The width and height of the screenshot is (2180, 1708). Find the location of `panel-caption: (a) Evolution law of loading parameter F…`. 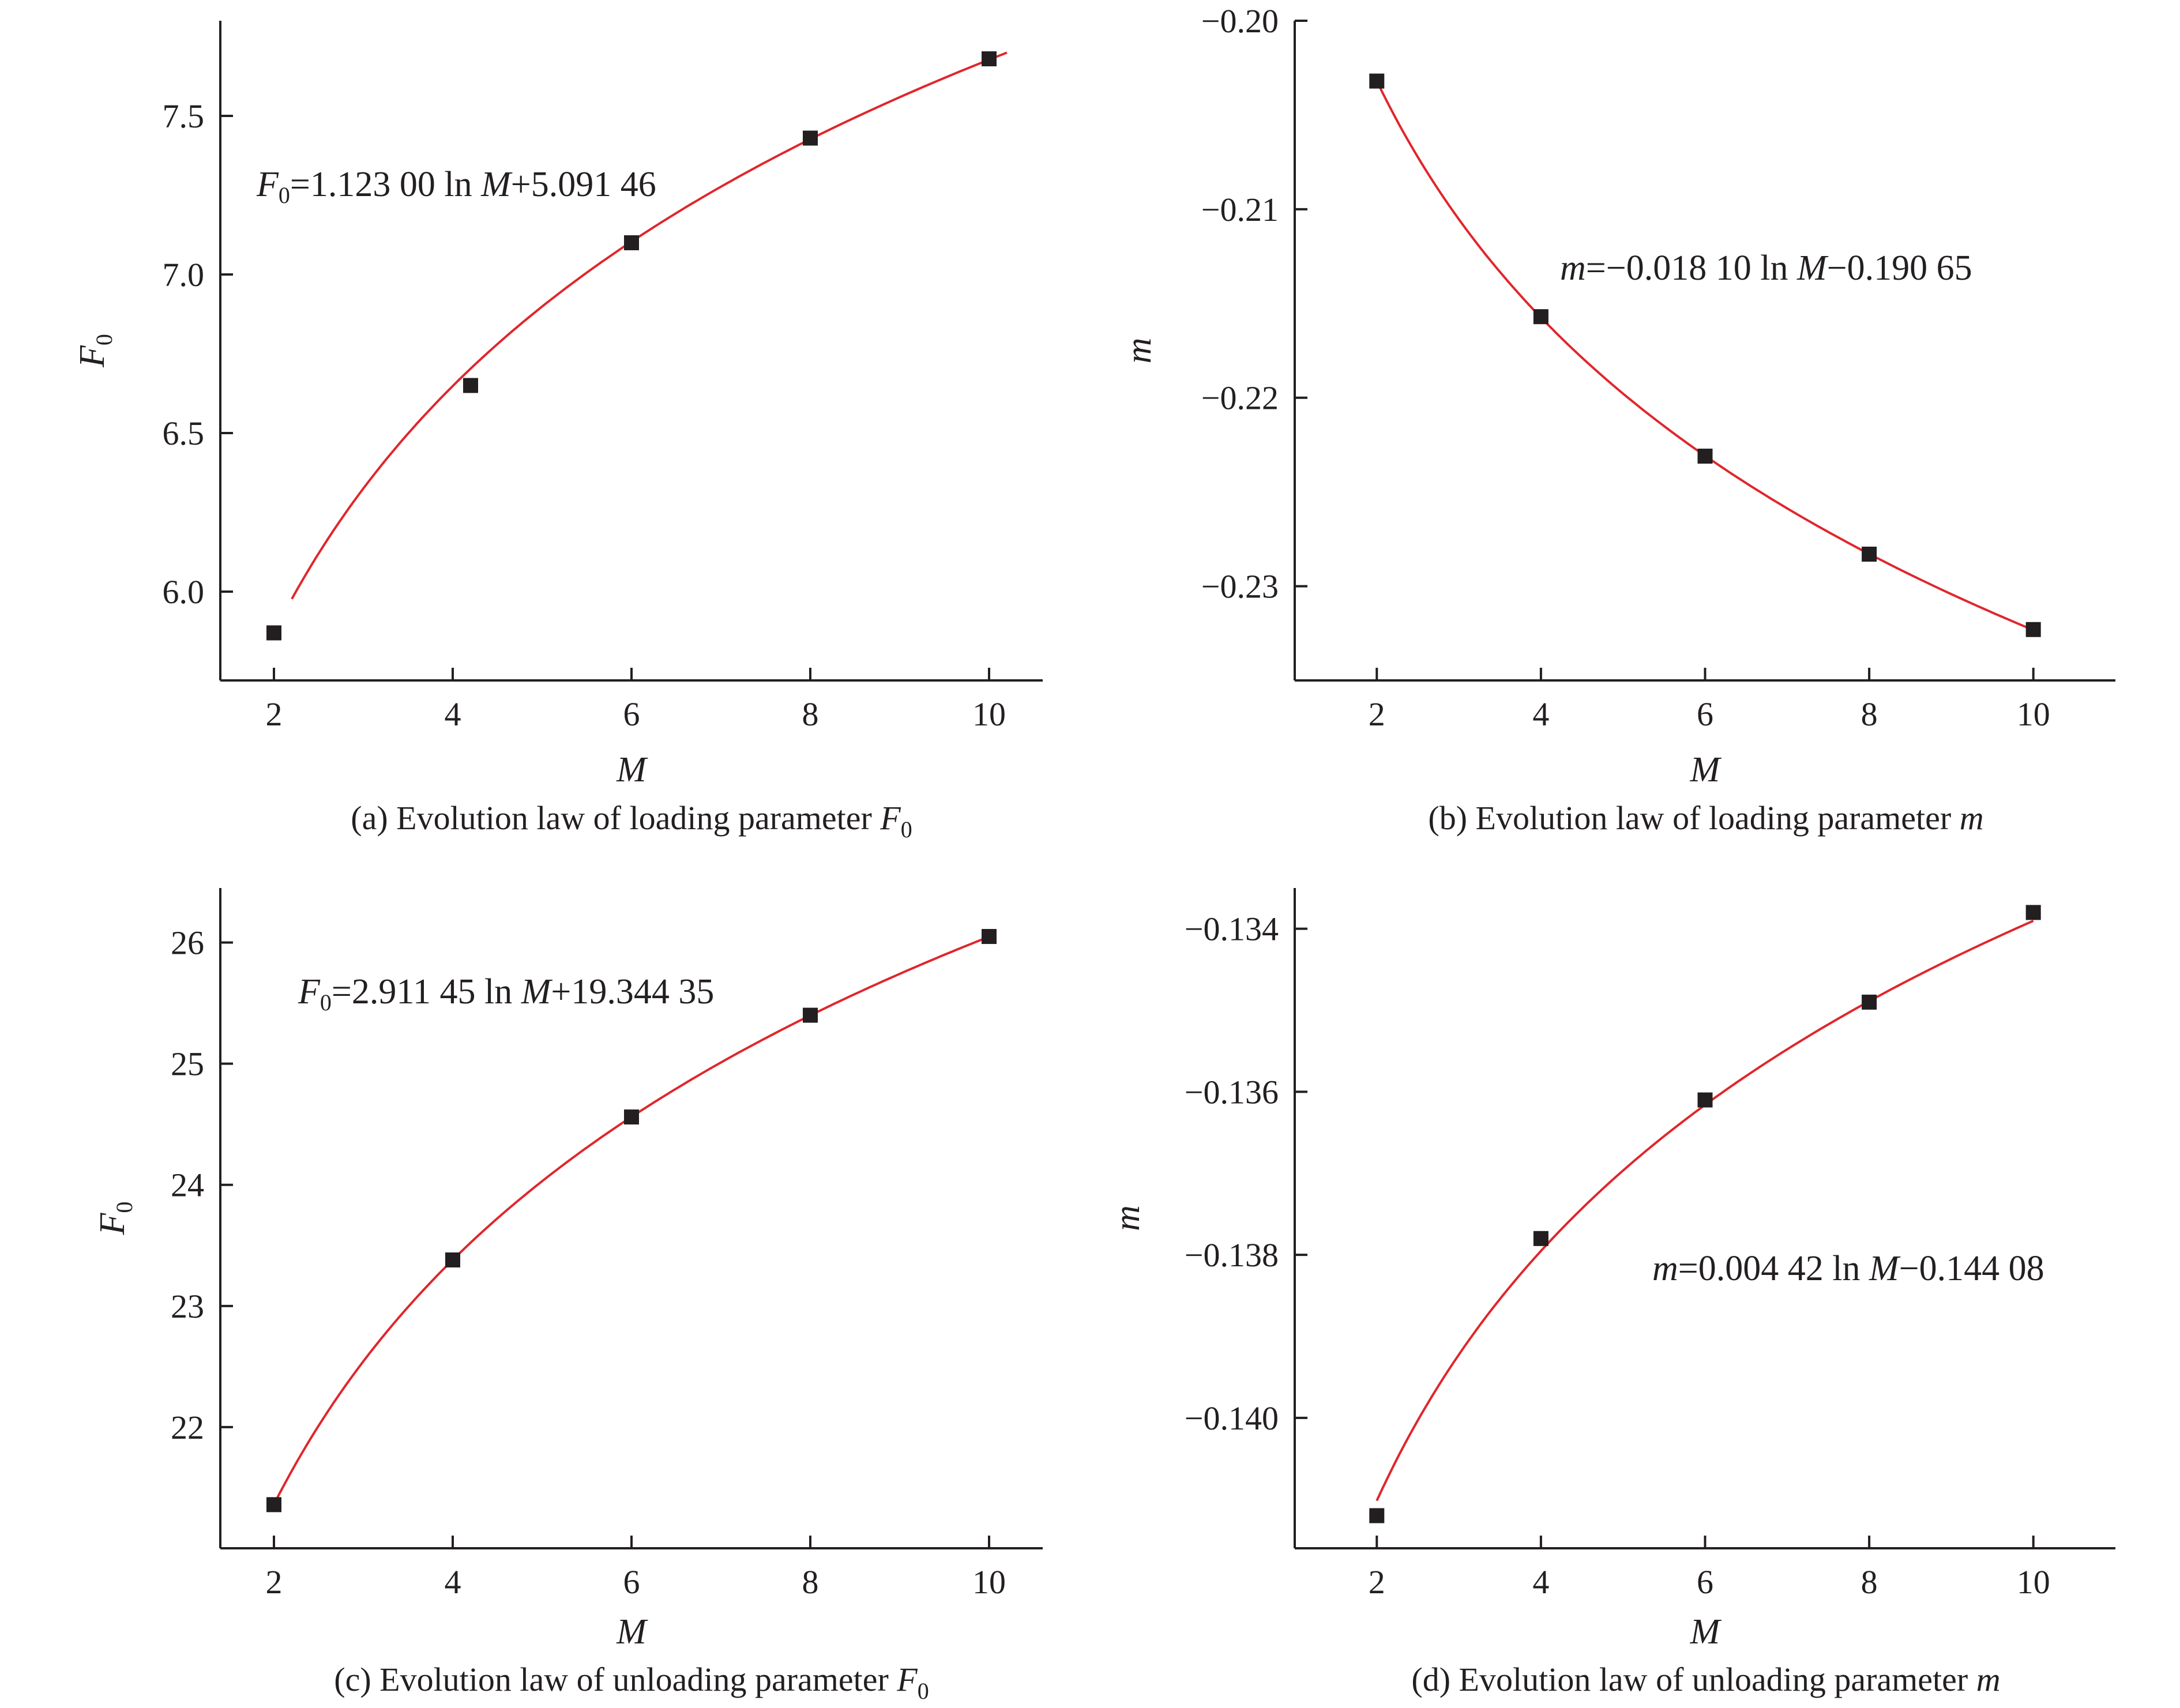

panel-caption: (a) Evolution law of loading parameter F… is located at coordinates (631, 821).